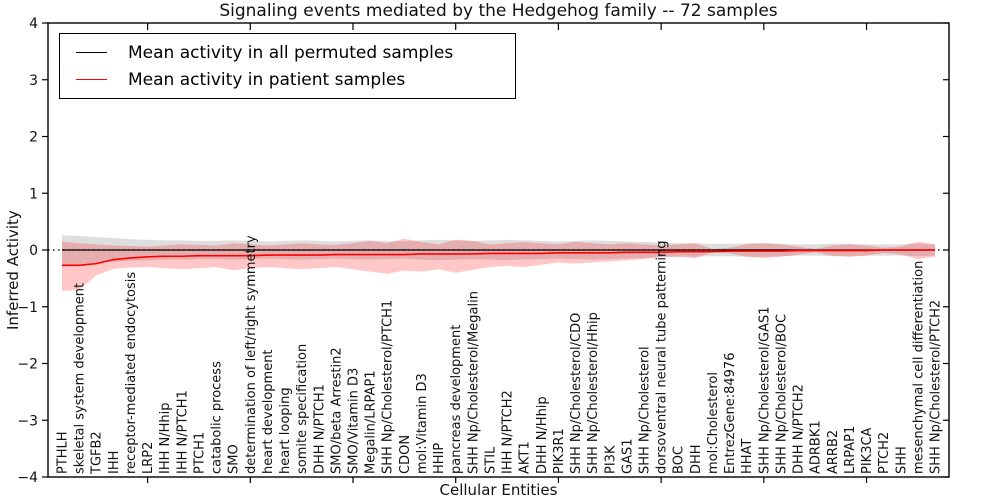 This screenshot has width=1000, height=500. What do you see at coordinates (473, 382) in the screenshot?
I see `x-tick-label: SHH Np/Cholesterol/Megalin` at bounding box center [473, 382].